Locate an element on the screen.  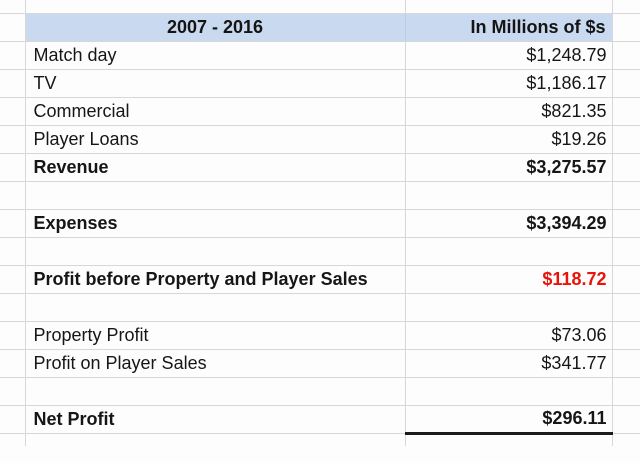
table-row-property-profit: Property Profit $73.06 is located at coordinates (320, 335).